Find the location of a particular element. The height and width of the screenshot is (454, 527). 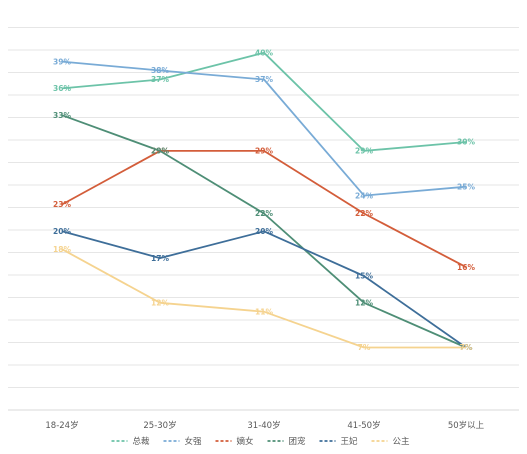

data-label: 11% is located at coordinates (264, 311).